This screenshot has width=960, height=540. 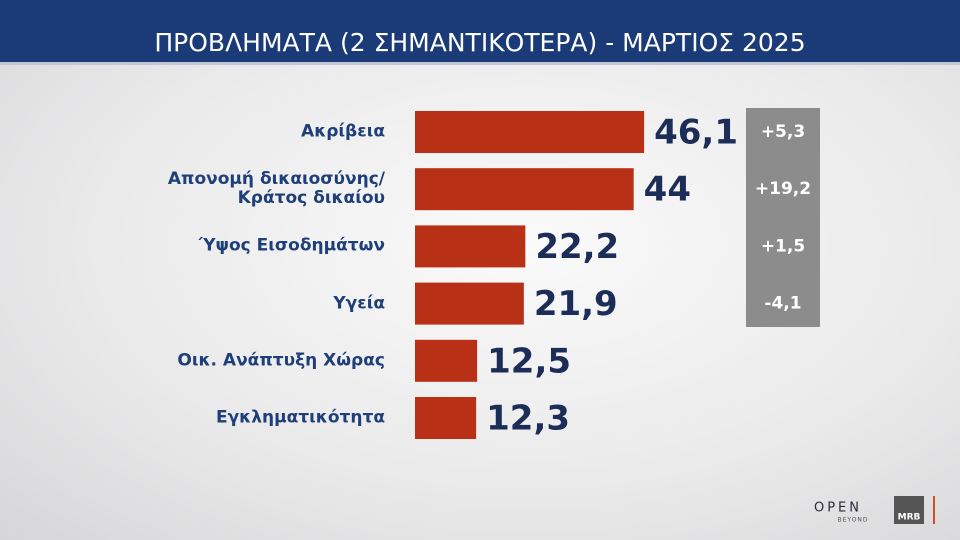 I want to click on category-label: Ακρίβεια, so click(x=343, y=131).